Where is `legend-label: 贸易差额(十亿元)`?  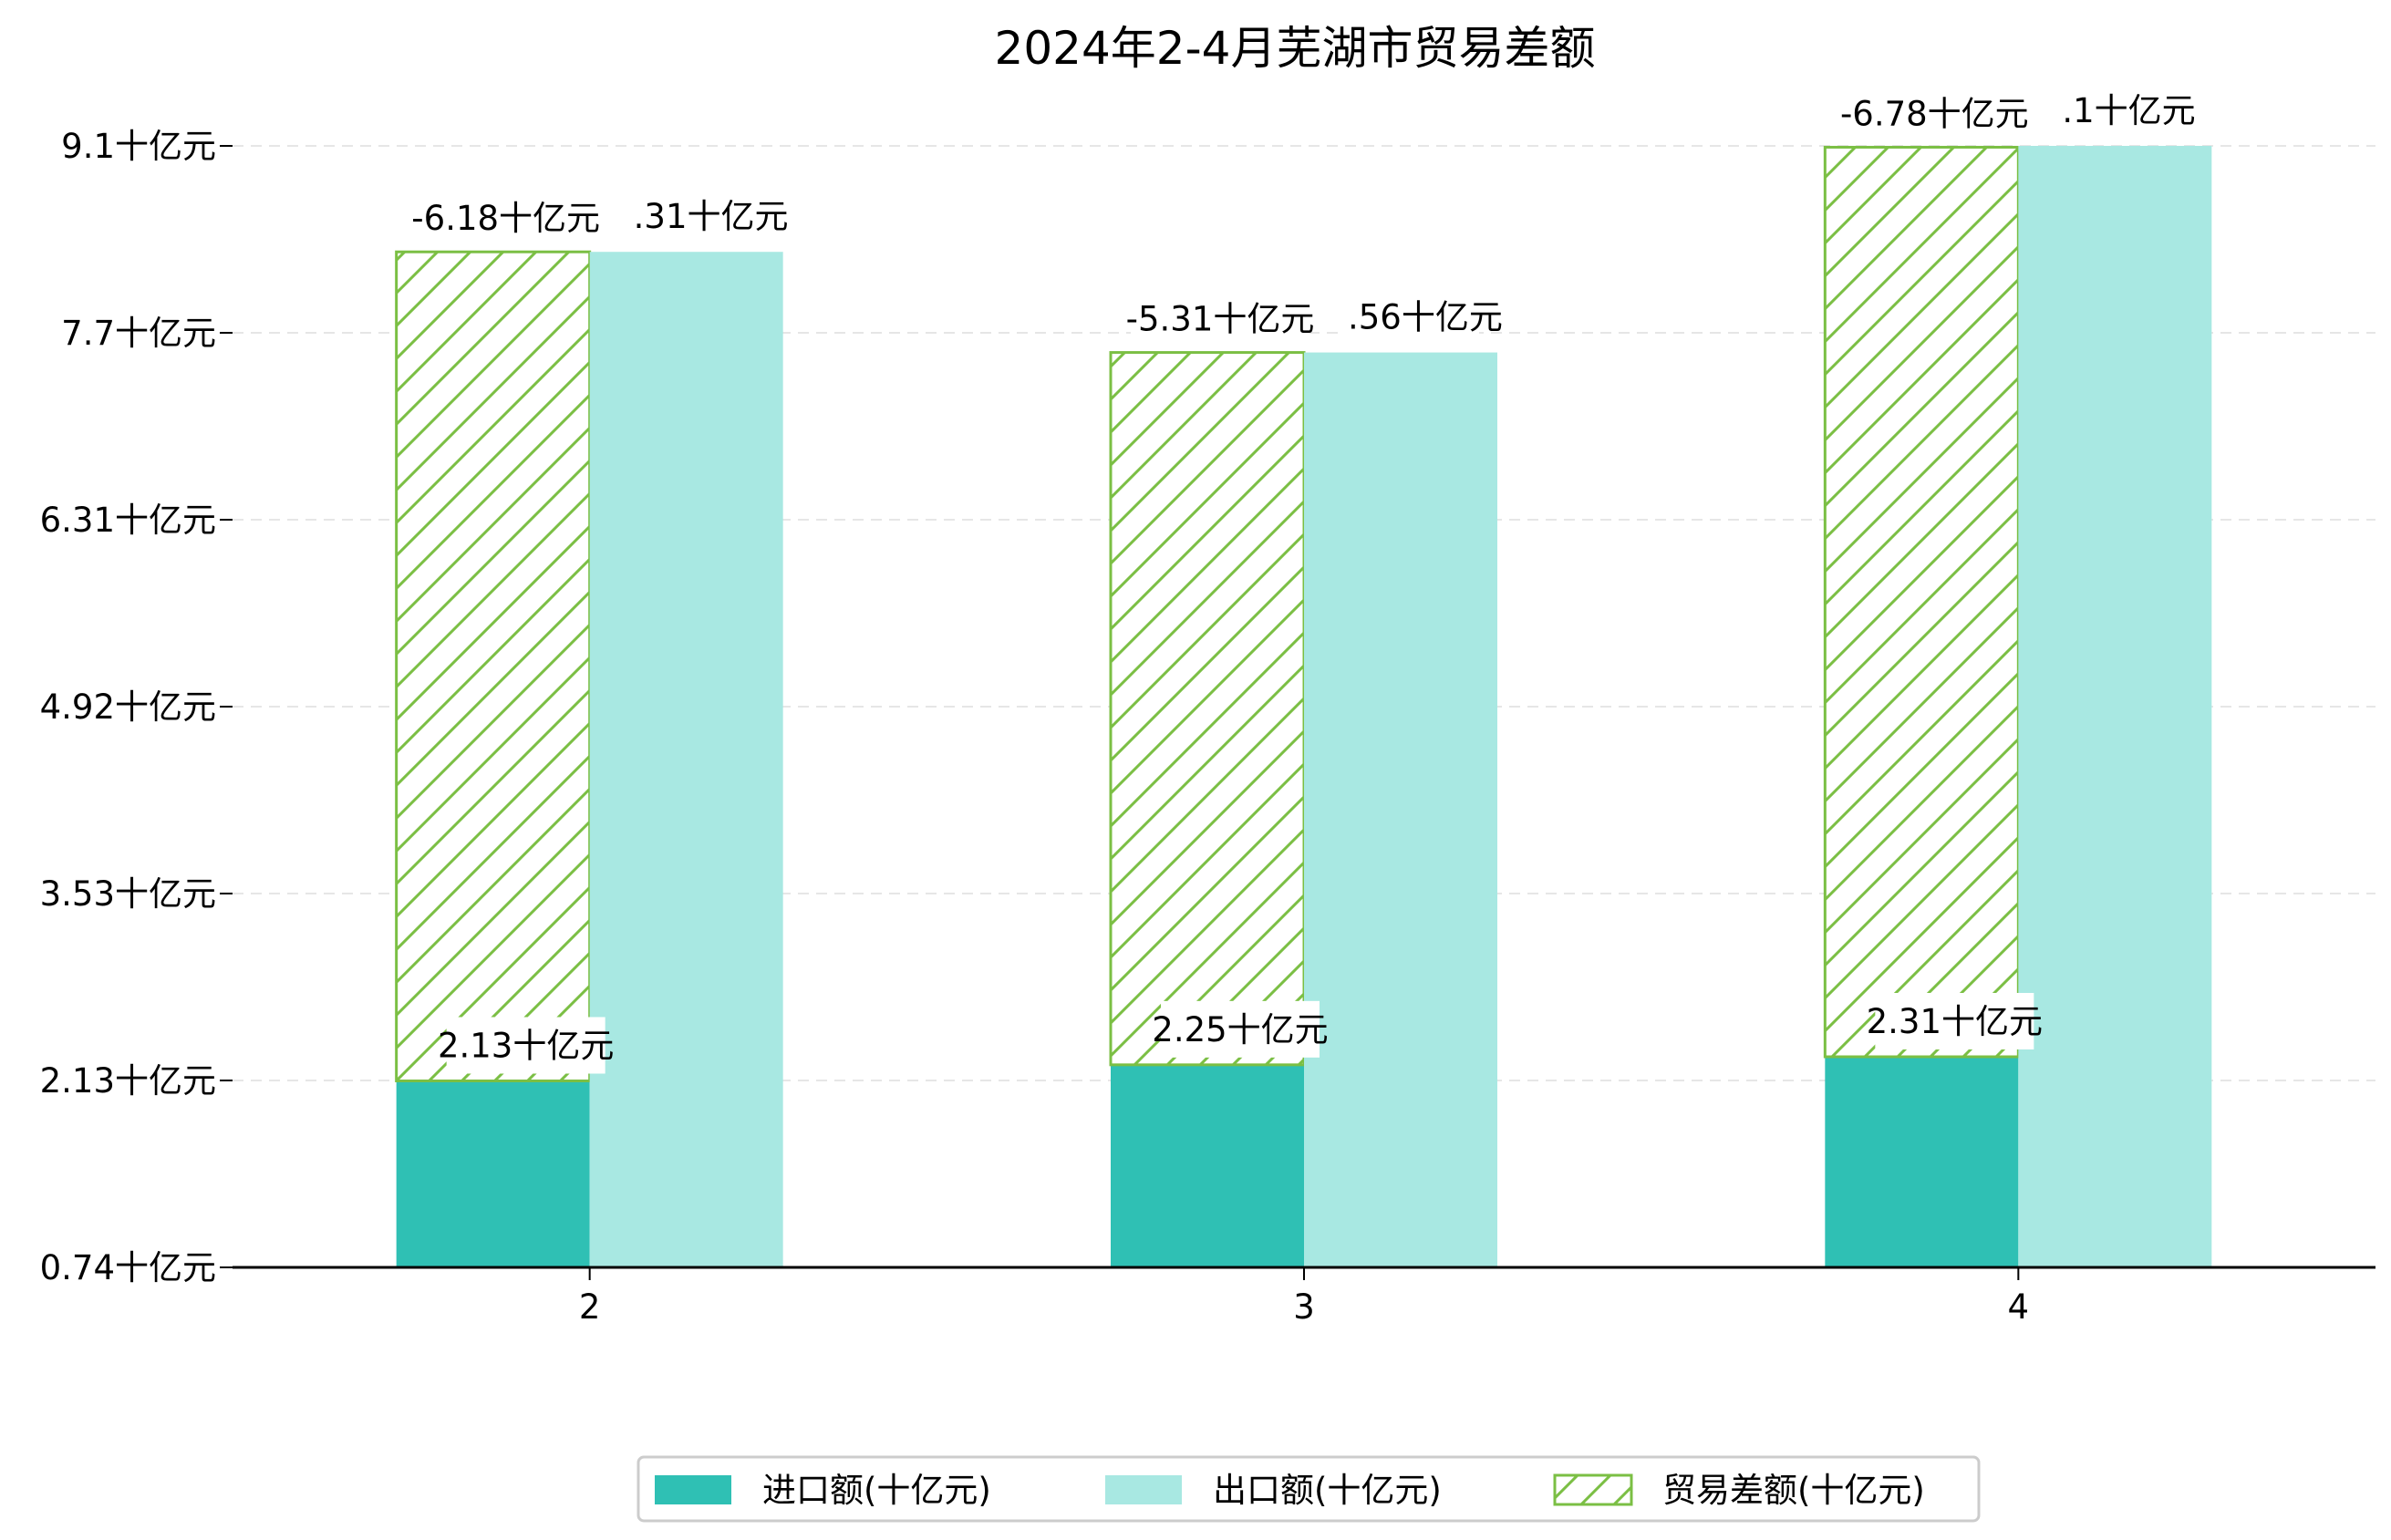
legend-label: 贸易差额(十亿元) is located at coordinates (1793, 1490).